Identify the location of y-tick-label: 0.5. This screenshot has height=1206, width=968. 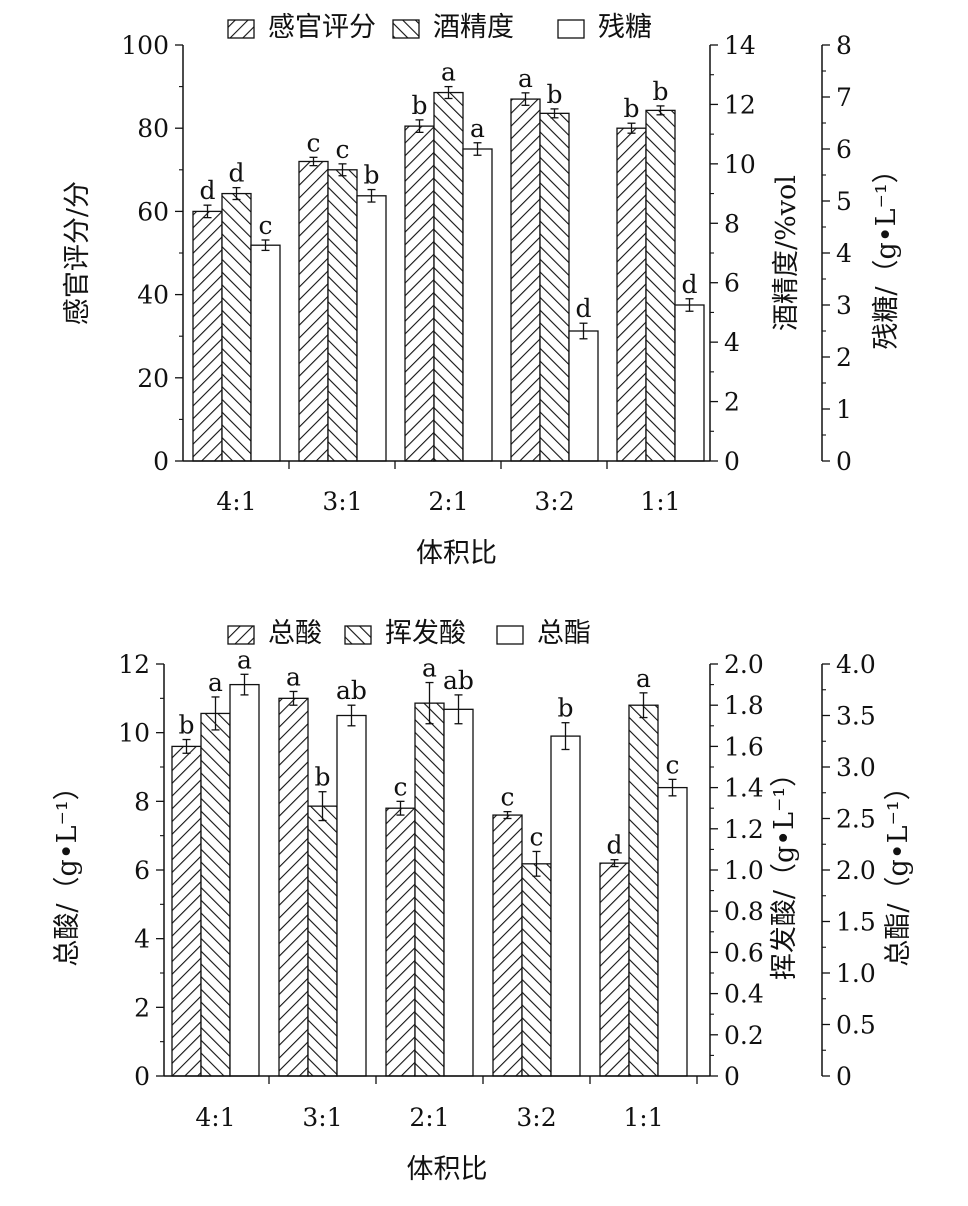
(856, 1025).